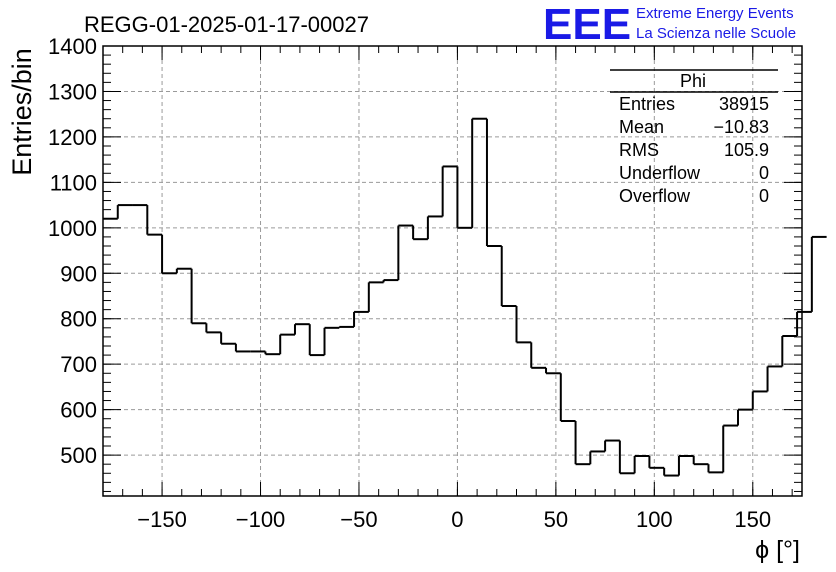  I want to click on y-tick-label: 900, so click(78, 273).